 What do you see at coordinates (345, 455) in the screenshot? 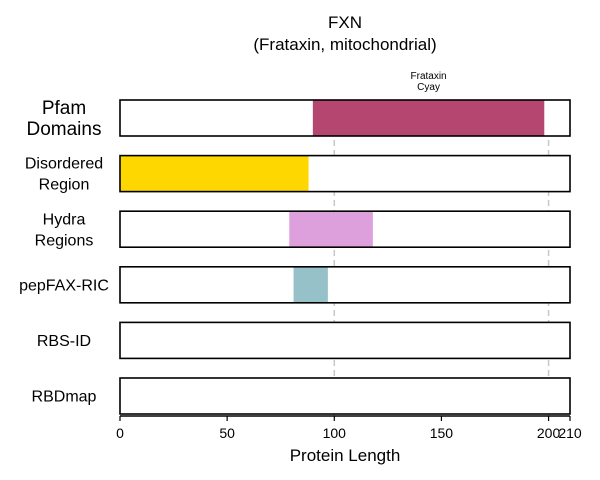
I see `x-axis-label: Protein Length` at bounding box center [345, 455].